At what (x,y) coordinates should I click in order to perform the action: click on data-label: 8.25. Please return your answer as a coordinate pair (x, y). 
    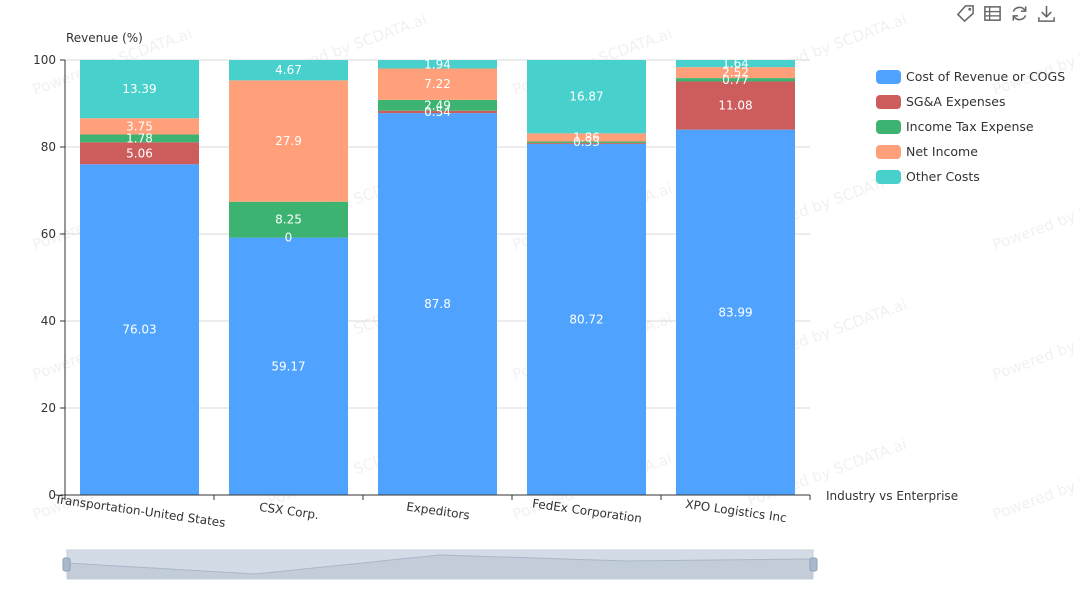
    Looking at the image, I should click on (288, 220).